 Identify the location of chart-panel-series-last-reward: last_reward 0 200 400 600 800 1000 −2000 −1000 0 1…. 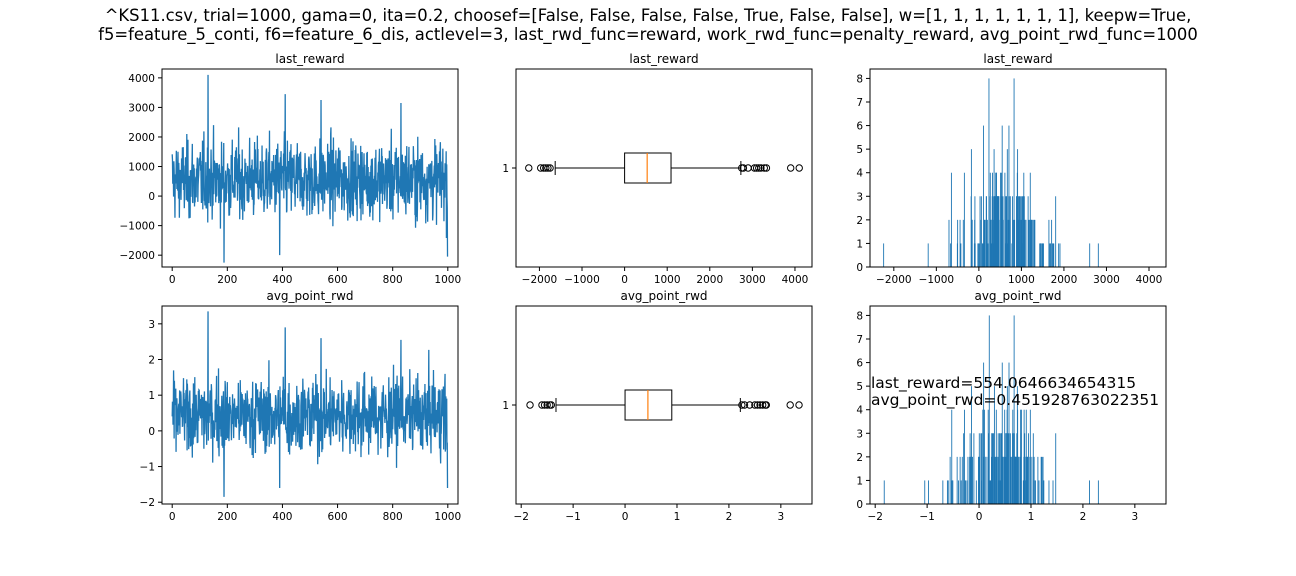
(290, 169).